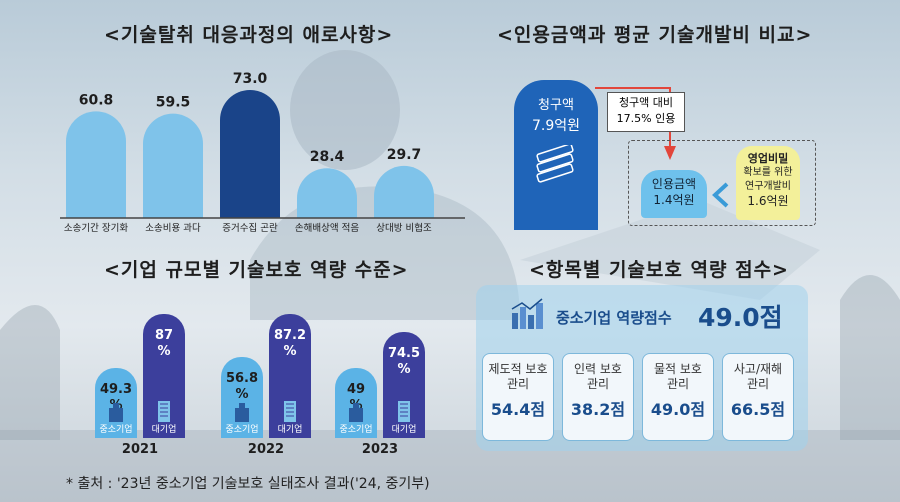  I want to click on sme-bar: 56.8 % 중소기업, so click(242, 397).